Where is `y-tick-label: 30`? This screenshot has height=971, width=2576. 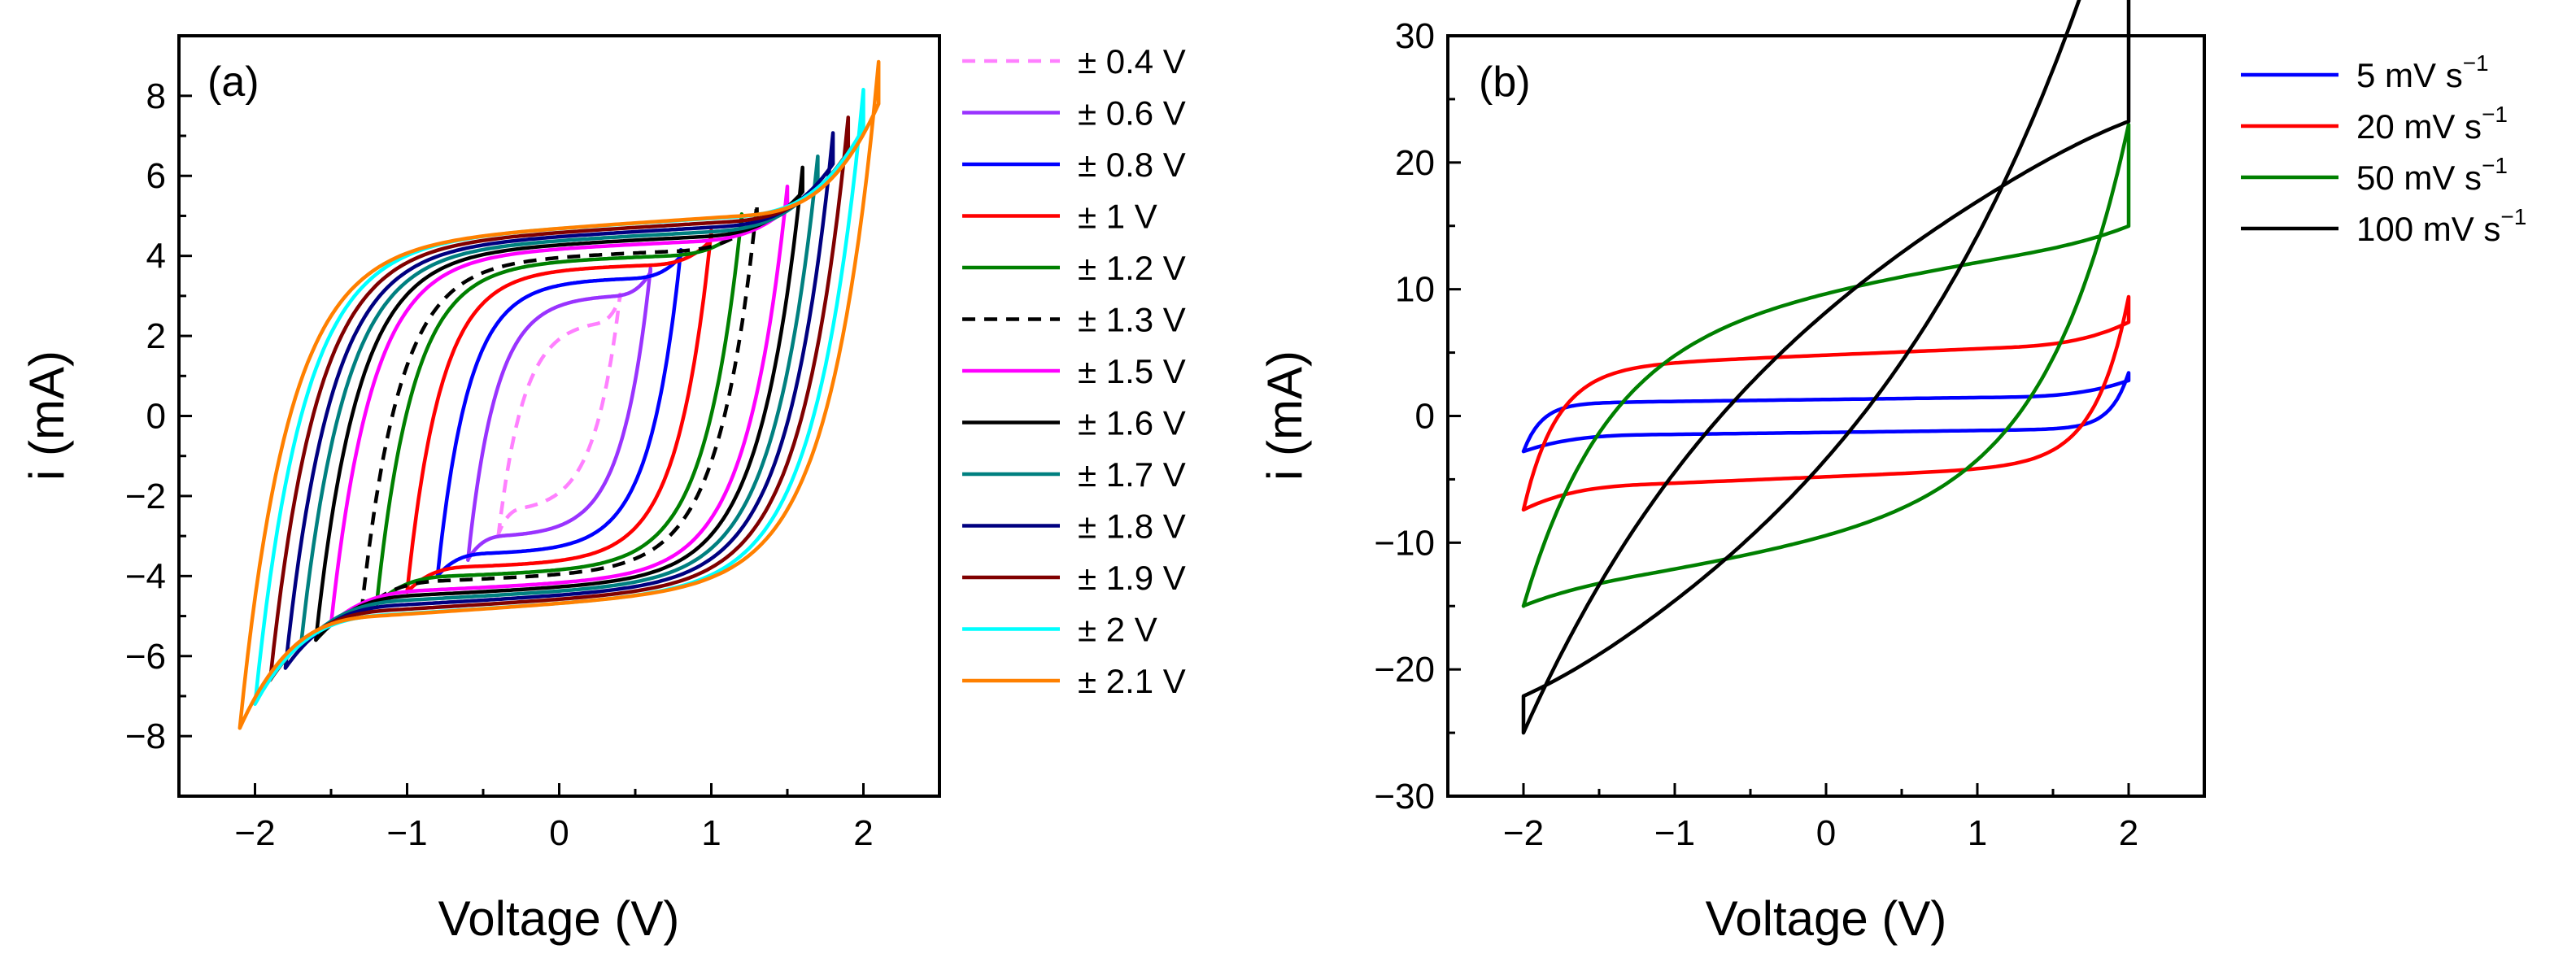
y-tick-label: 30 is located at coordinates (1415, 36).